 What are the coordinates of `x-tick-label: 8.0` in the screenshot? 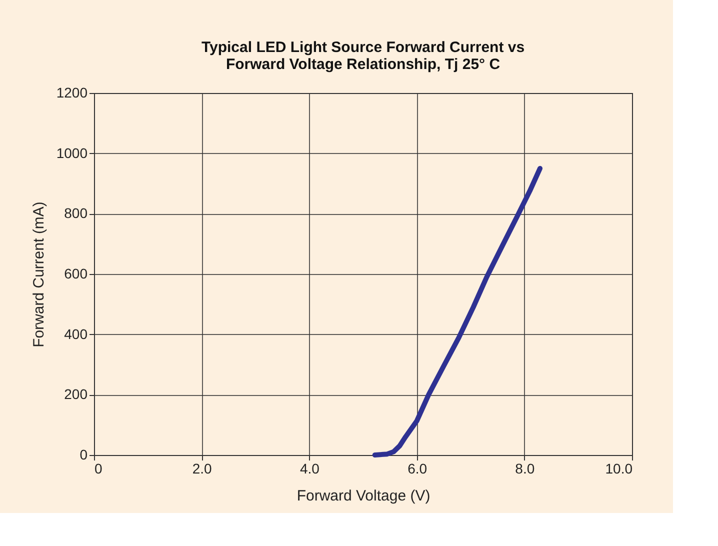 It's located at (525, 468).